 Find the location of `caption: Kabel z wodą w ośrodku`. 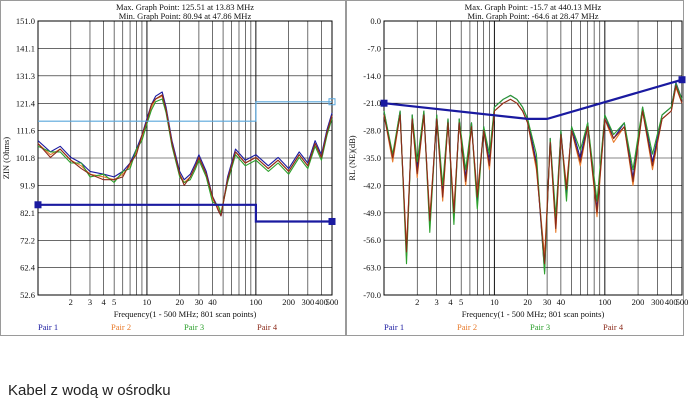

caption: Kabel z wodą w ośrodku is located at coordinates (89, 390).